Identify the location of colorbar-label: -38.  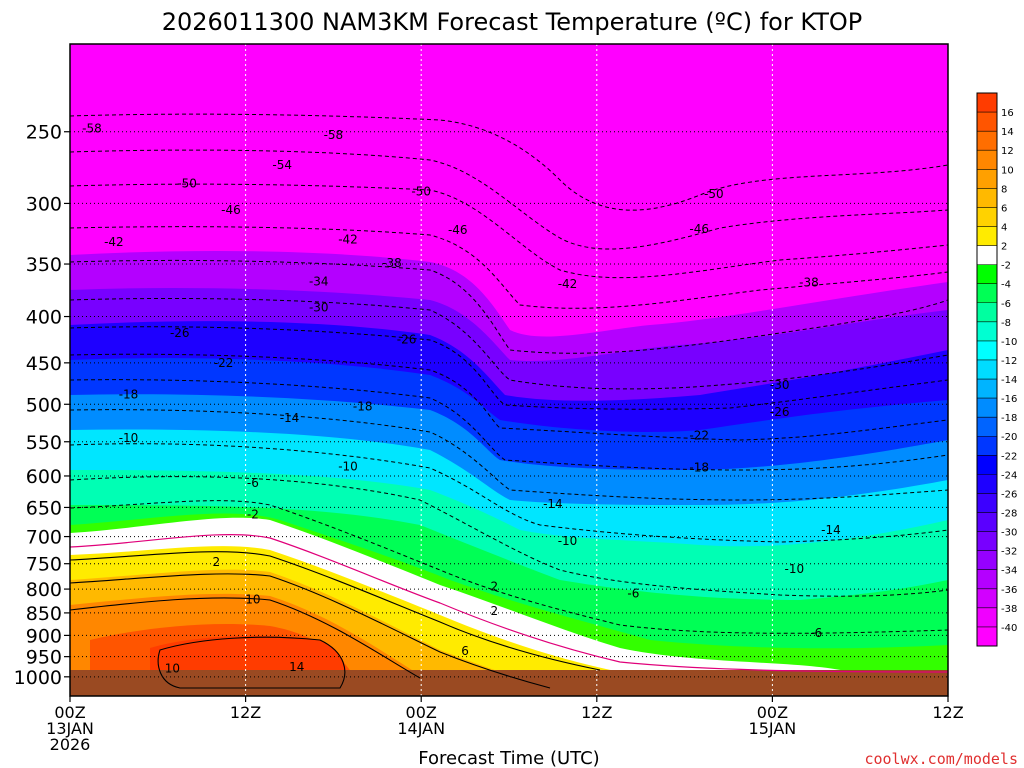
(1009, 609).